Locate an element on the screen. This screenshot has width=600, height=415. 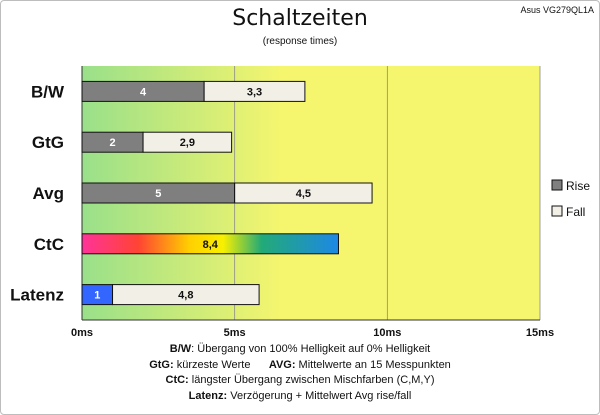
chart-subtitle: (response times) is located at coordinates (300, 41).